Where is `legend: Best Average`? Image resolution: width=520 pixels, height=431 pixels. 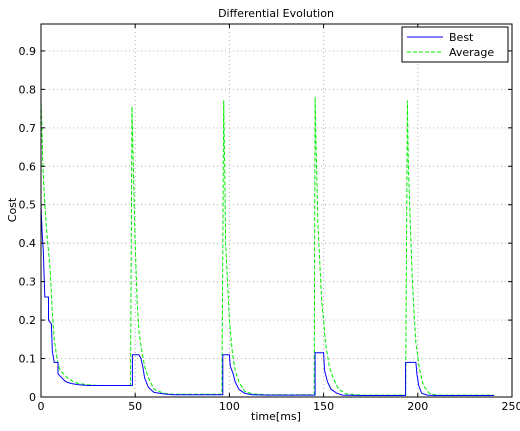
legend: Best Average is located at coordinates (455, 44).